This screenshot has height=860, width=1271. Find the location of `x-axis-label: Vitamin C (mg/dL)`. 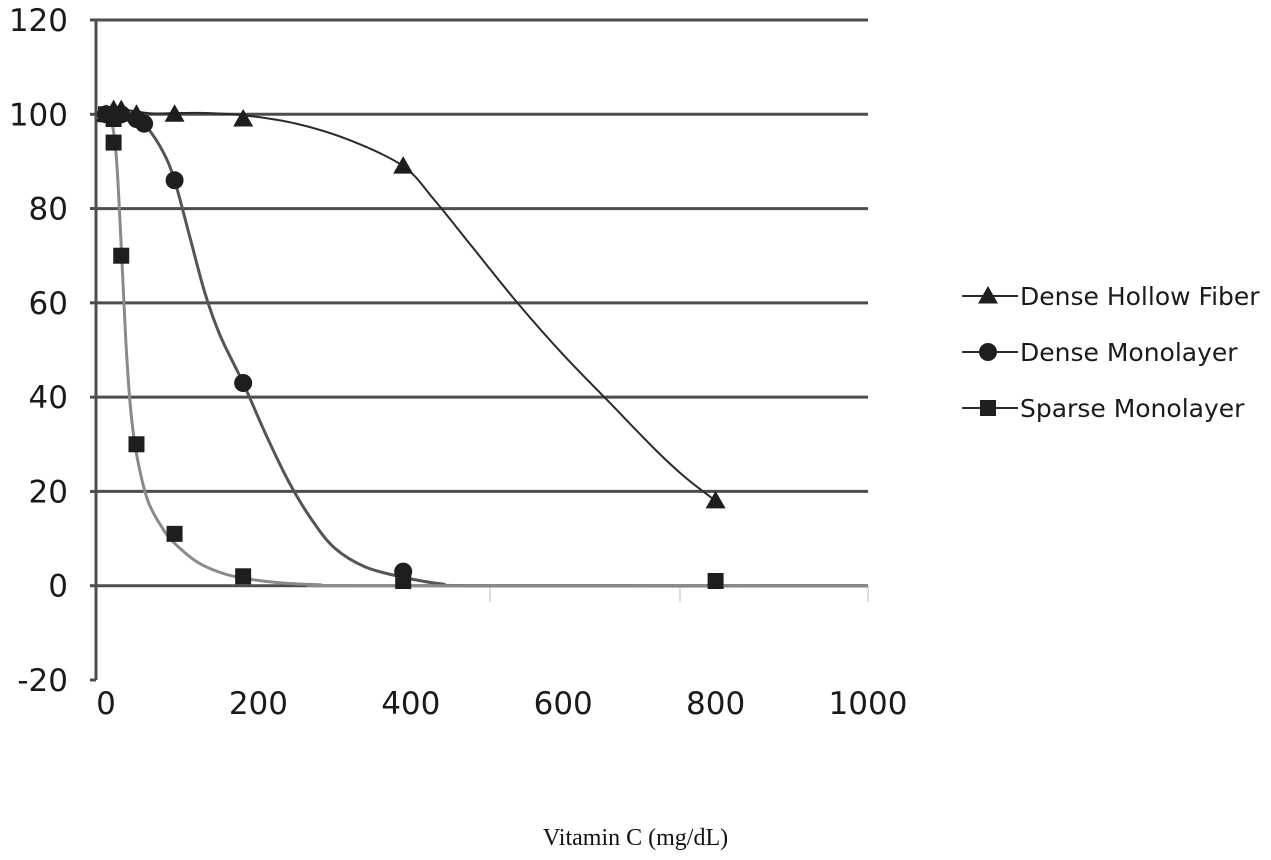

x-axis-label: Vitamin C (mg/dL) is located at coordinates (635, 838).